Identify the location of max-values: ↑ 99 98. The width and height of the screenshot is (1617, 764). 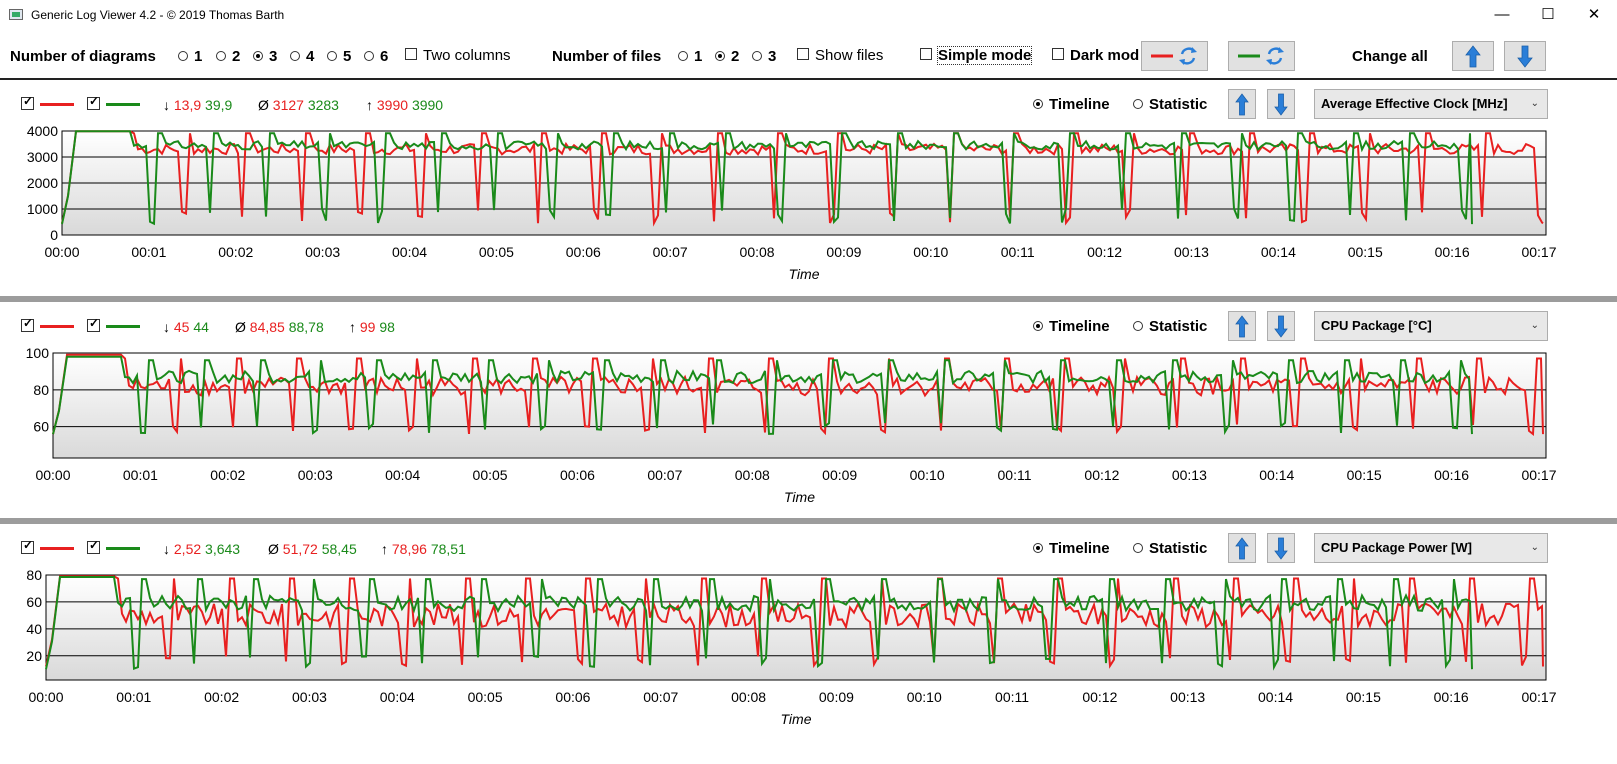
(372, 327).